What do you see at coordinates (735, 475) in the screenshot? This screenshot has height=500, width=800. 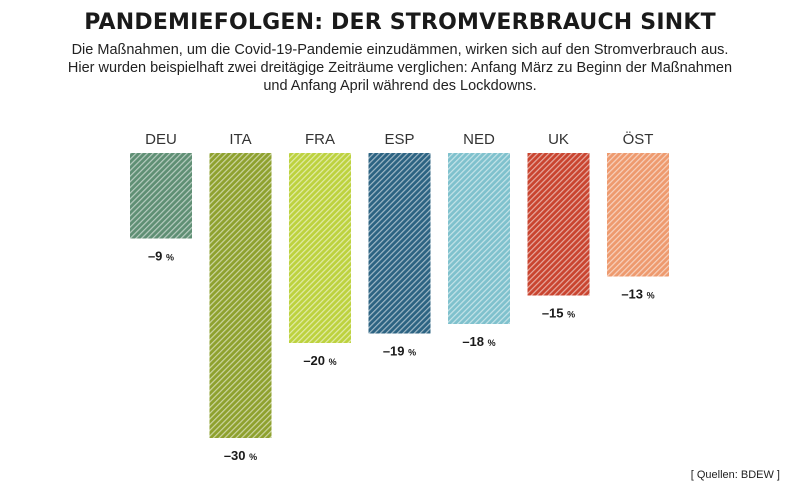 I see `source-note: [ Quellen: BDEW ]` at bounding box center [735, 475].